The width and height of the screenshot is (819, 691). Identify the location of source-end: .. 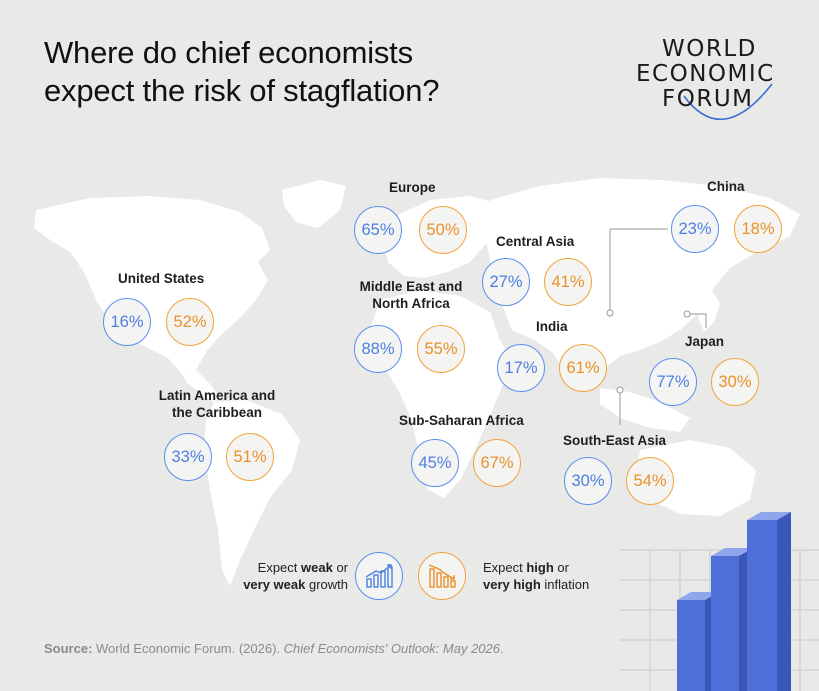
(502, 648).